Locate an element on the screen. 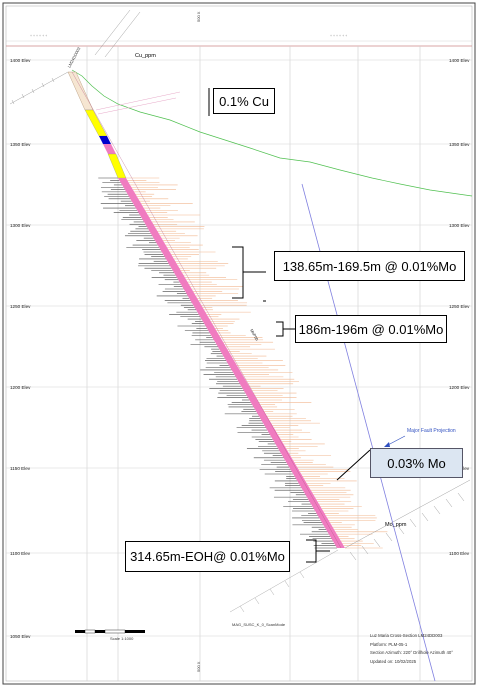  elev-label-left: 1200 Elev is located at coordinates (20, 387).